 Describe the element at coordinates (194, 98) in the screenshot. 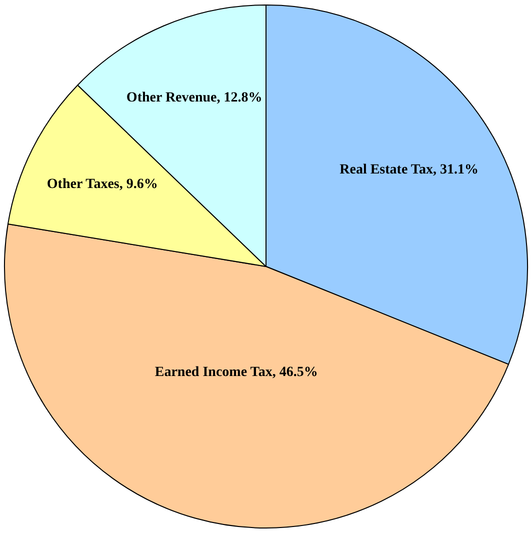

I see `slice-label: Other Revenue, 12.8%` at that location.